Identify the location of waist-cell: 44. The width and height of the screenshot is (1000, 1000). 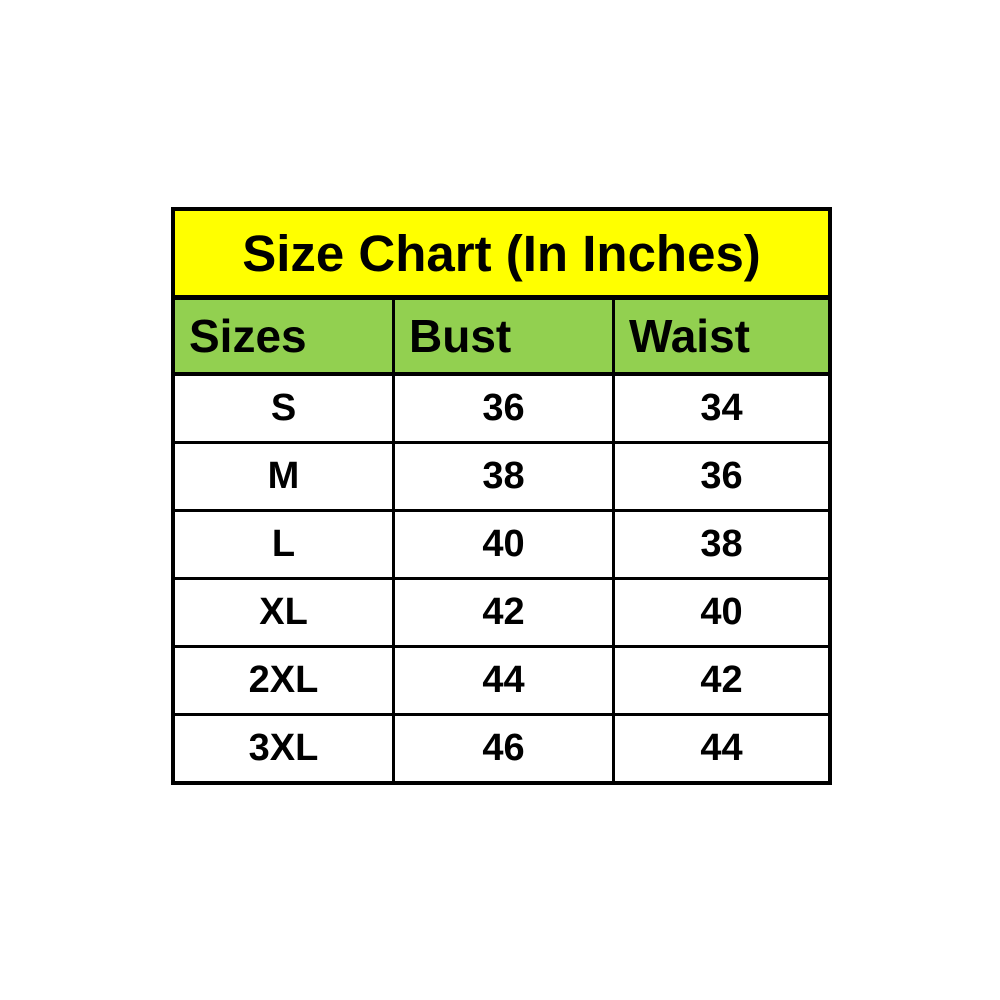
(721, 748).